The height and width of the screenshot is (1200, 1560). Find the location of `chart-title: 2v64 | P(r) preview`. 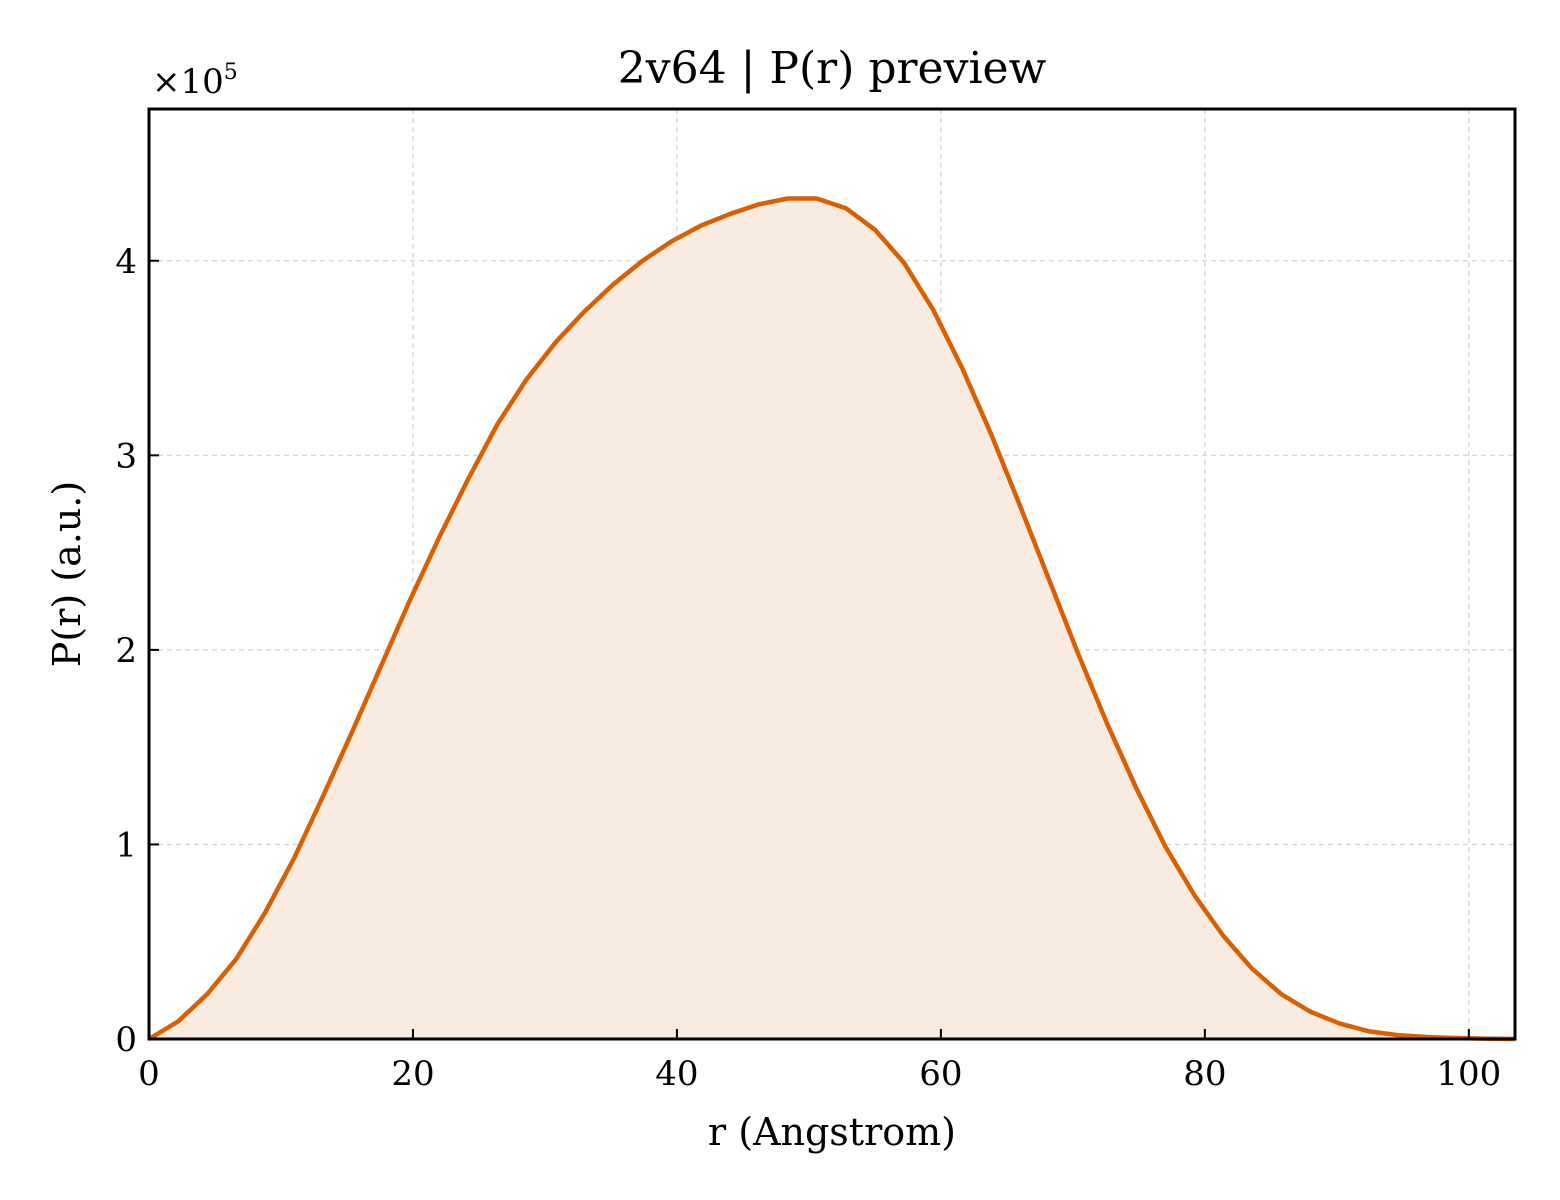

chart-title: 2v64 | P(r) preview is located at coordinates (832, 68).